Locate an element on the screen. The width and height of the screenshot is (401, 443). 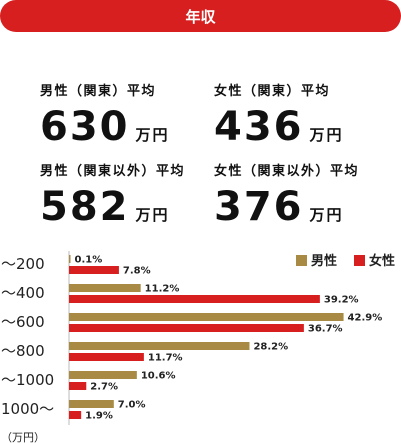
stat-label: 男性（関東）平均 is located at coordinates (98, 91).